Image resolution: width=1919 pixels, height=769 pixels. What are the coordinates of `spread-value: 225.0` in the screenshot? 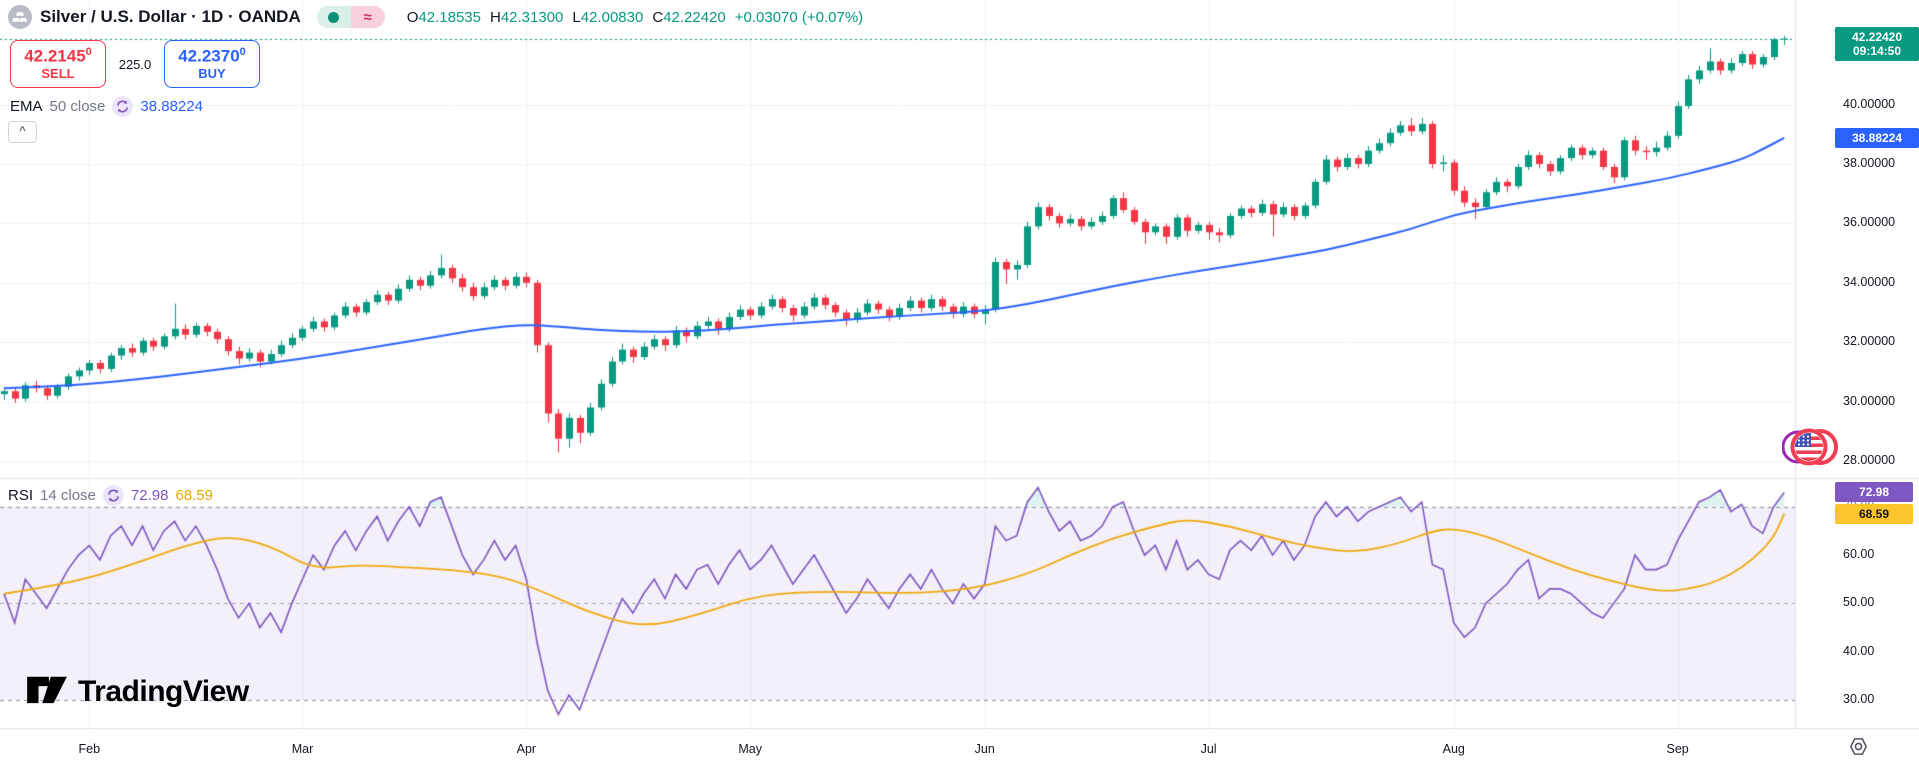 It's located at (135, 64).